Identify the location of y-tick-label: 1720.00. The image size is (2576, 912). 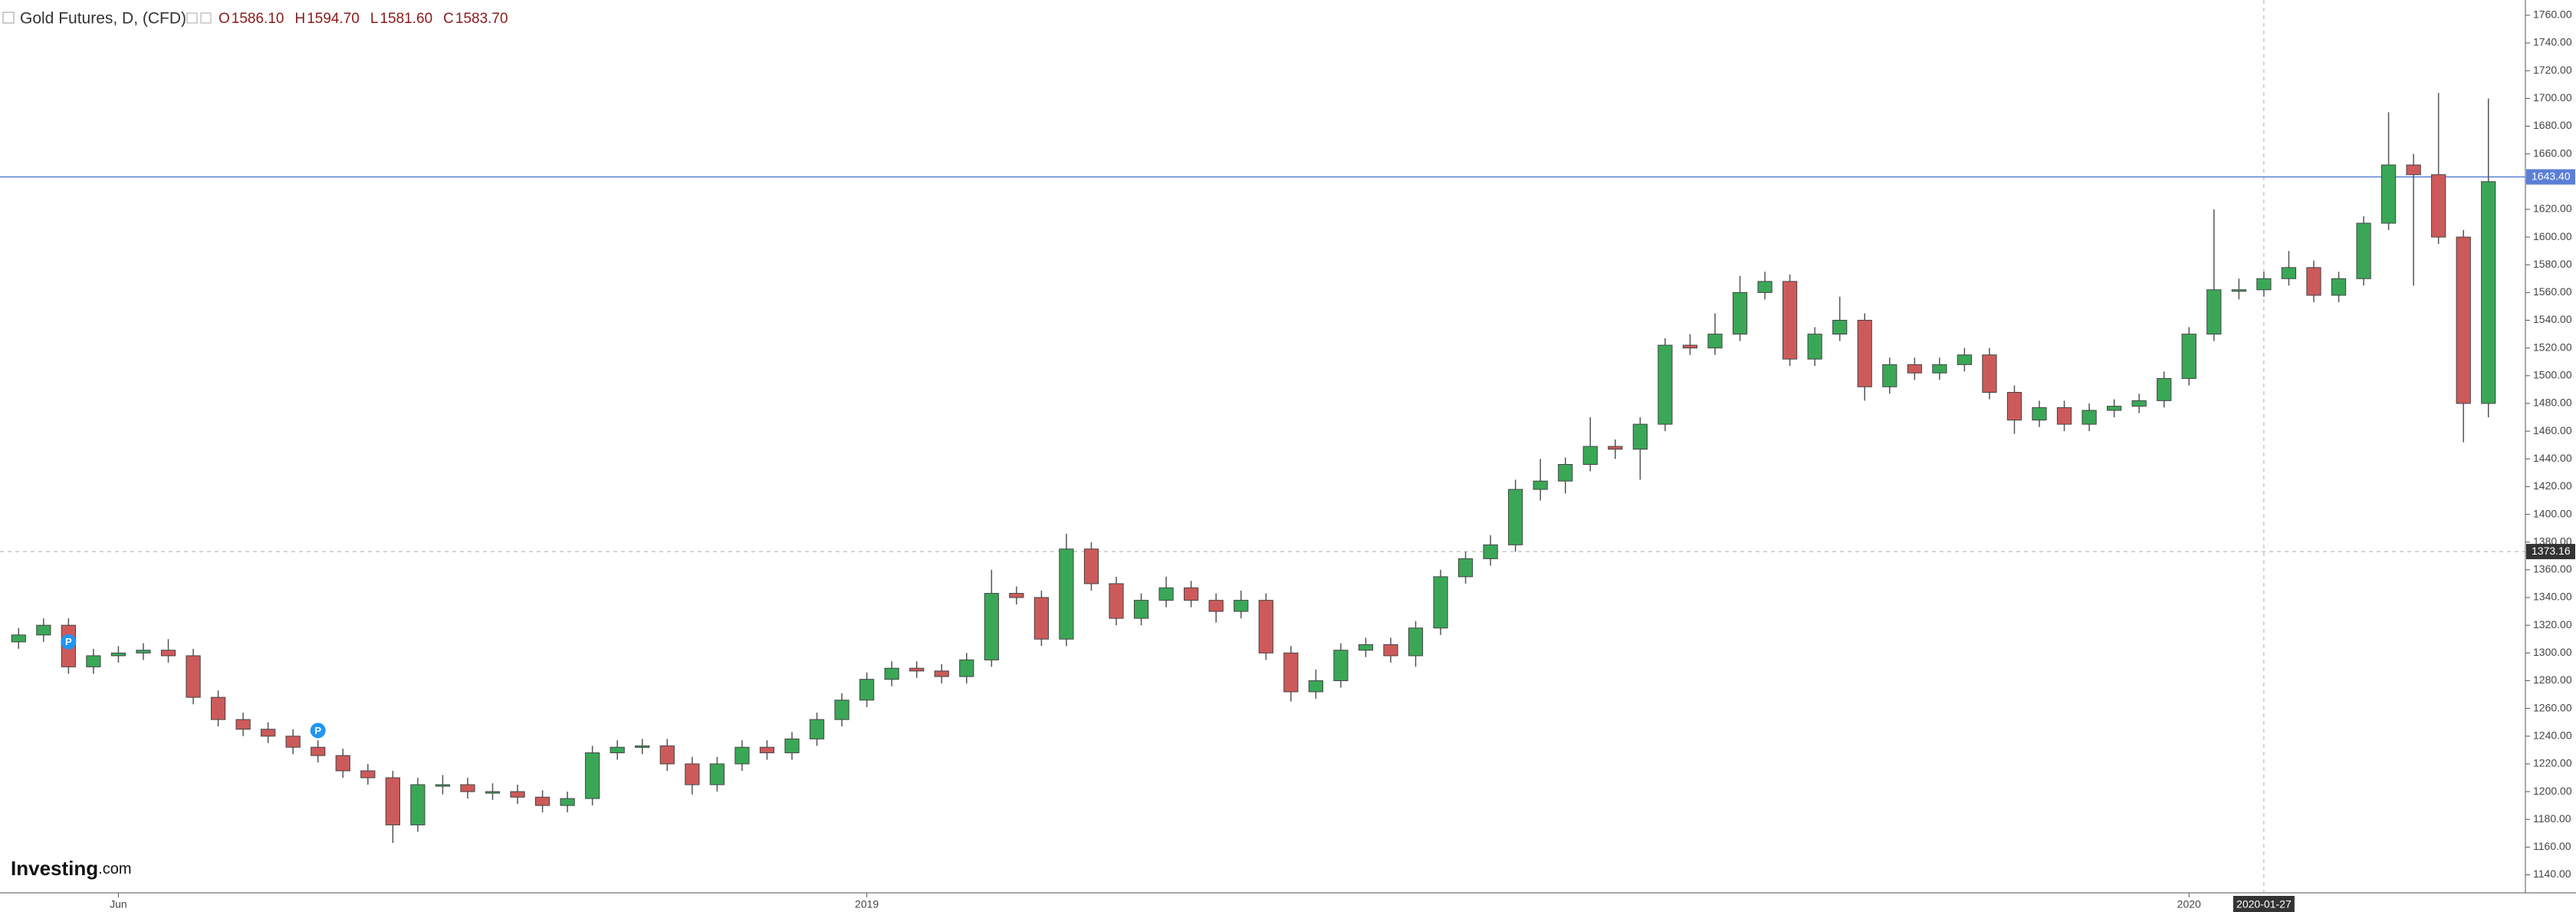
(2552, 70).